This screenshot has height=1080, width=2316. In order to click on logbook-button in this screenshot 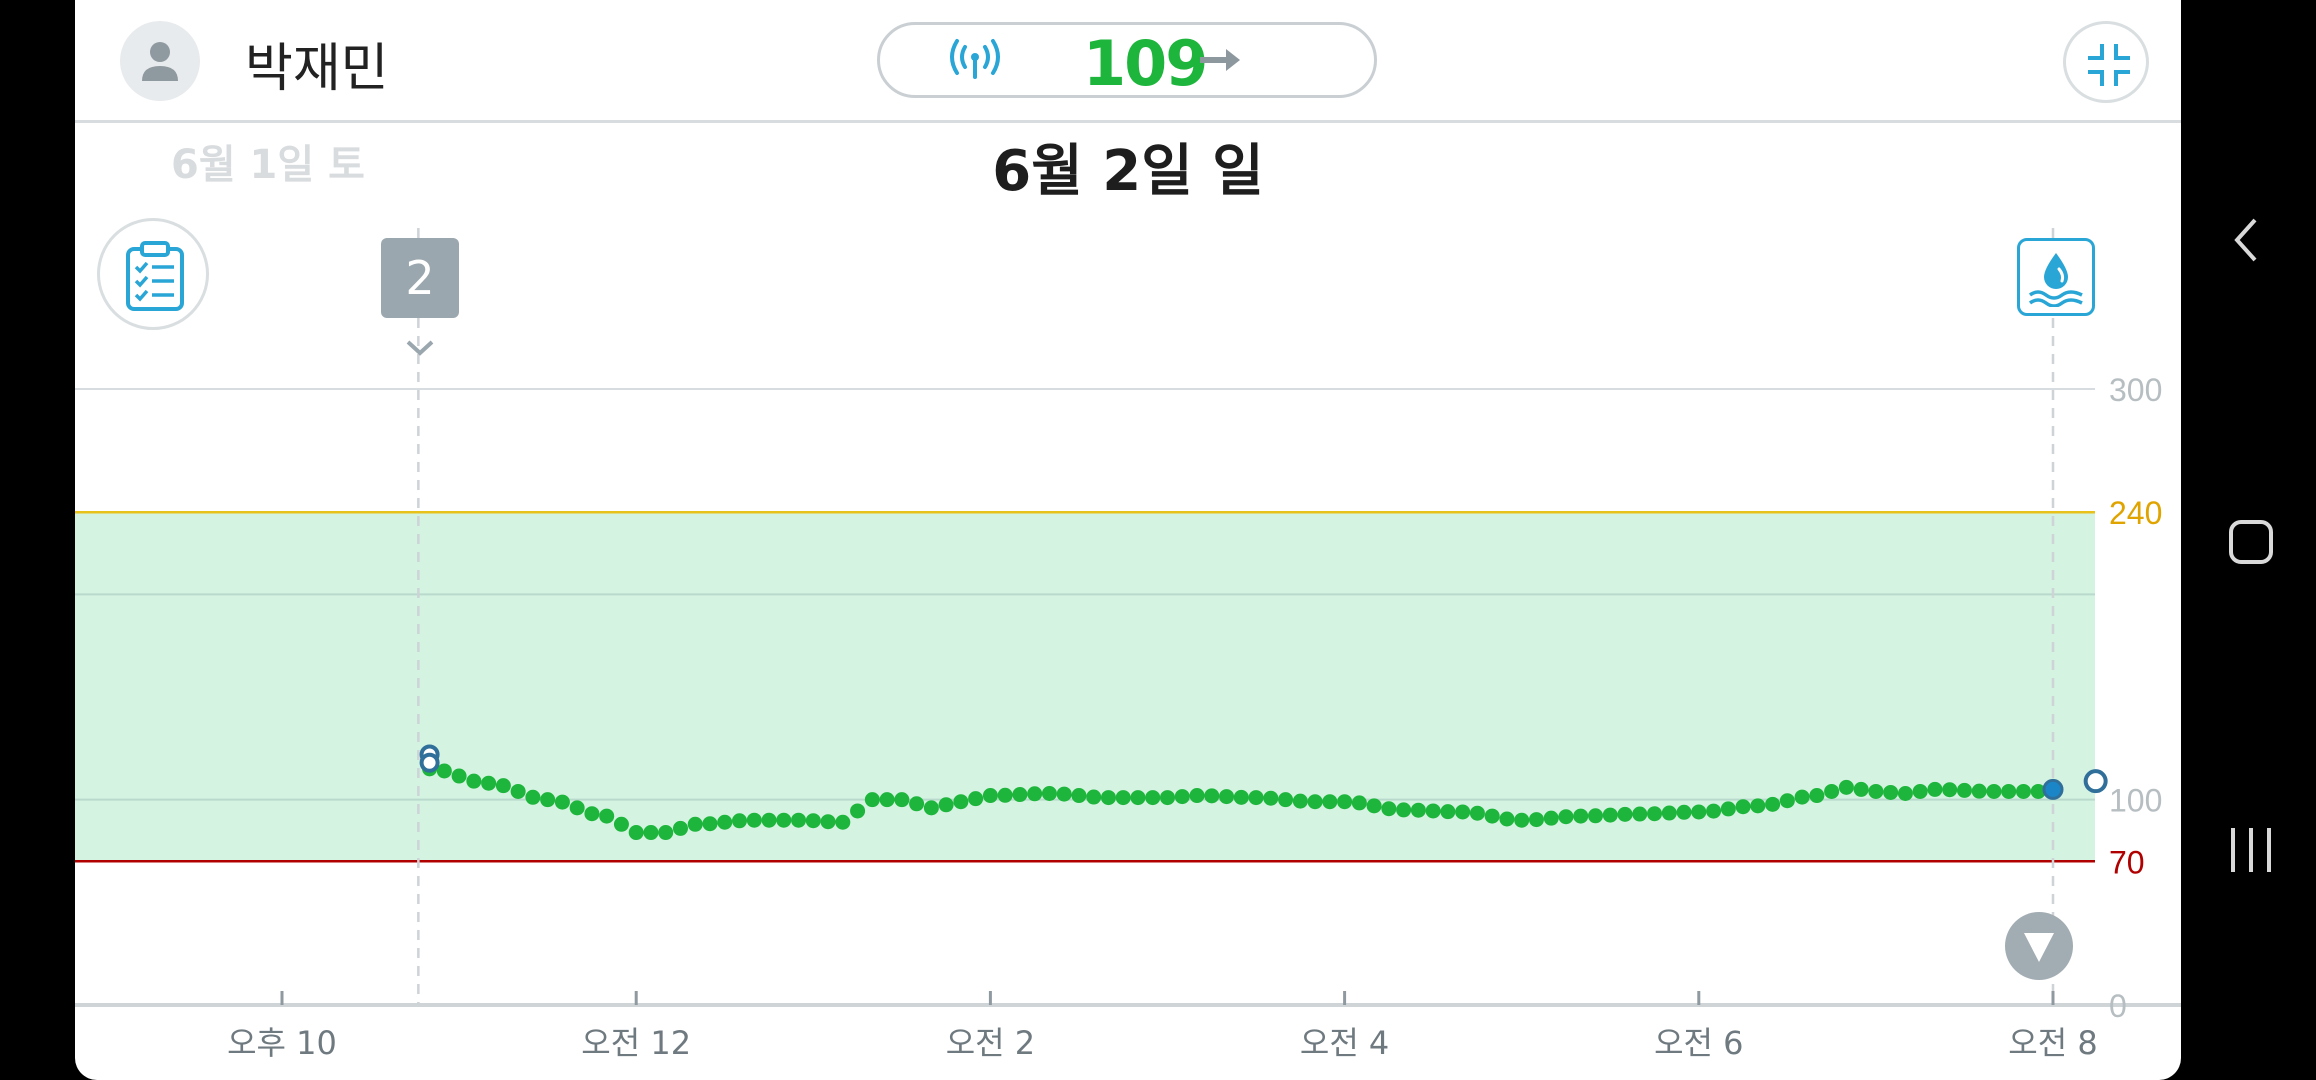, I will do `click(153, 274)`.